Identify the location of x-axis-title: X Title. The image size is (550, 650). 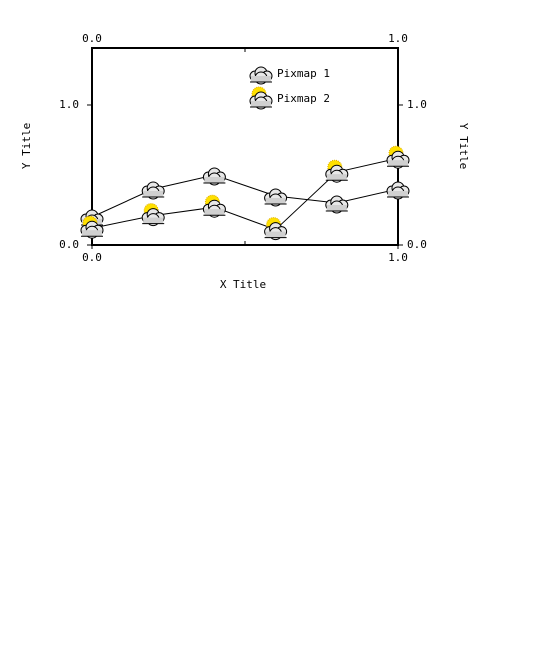
(243, 284).